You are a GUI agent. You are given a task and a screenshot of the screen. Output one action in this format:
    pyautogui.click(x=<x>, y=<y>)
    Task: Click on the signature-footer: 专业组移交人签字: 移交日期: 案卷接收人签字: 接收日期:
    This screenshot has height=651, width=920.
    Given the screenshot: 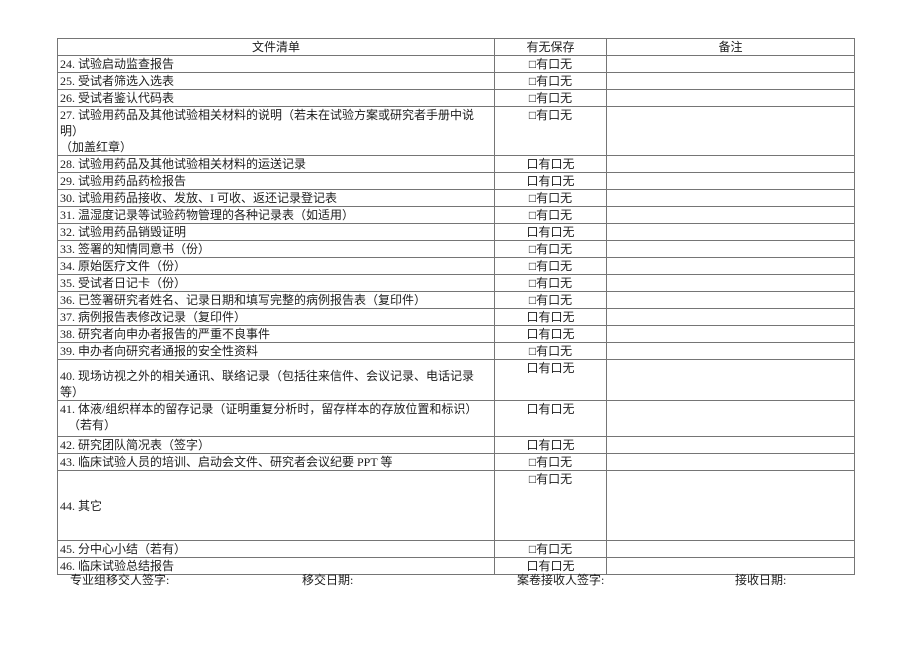 What is the action you would take?
    pyautogui.click(x=460, y=580)
    